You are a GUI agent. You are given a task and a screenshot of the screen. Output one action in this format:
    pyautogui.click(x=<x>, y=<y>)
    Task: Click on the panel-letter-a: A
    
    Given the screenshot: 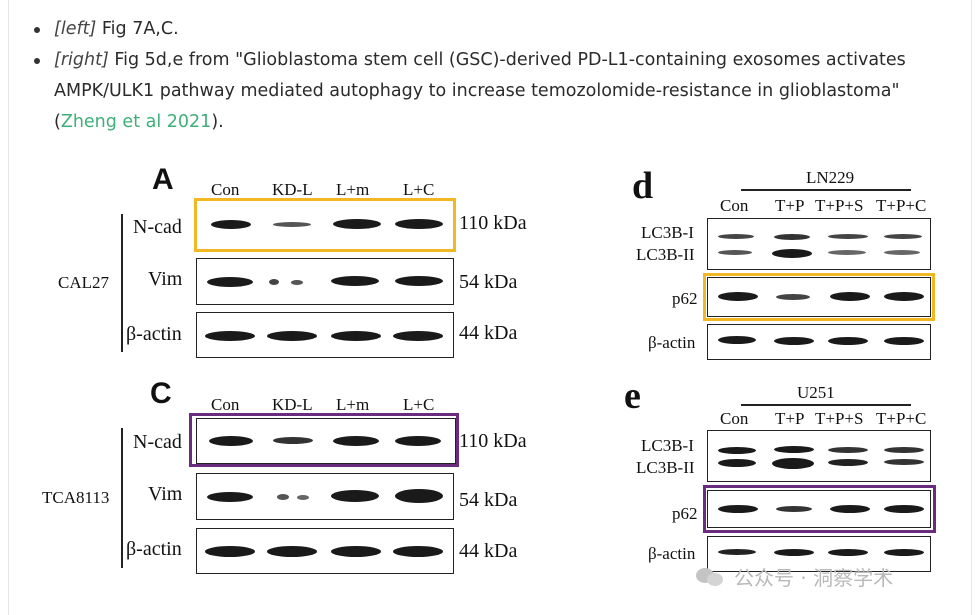 What is the action you would take?
    pyautogui.click(x=163, y=179)
    